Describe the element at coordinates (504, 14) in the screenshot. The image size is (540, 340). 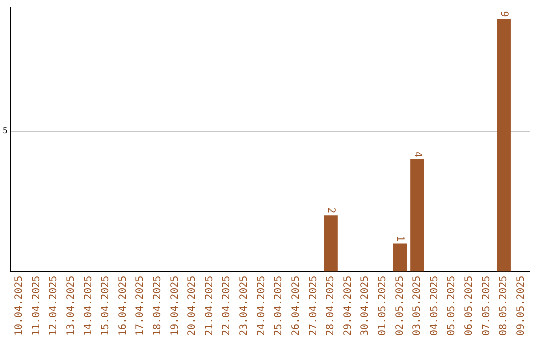
I see `data-label: 9` at that location.